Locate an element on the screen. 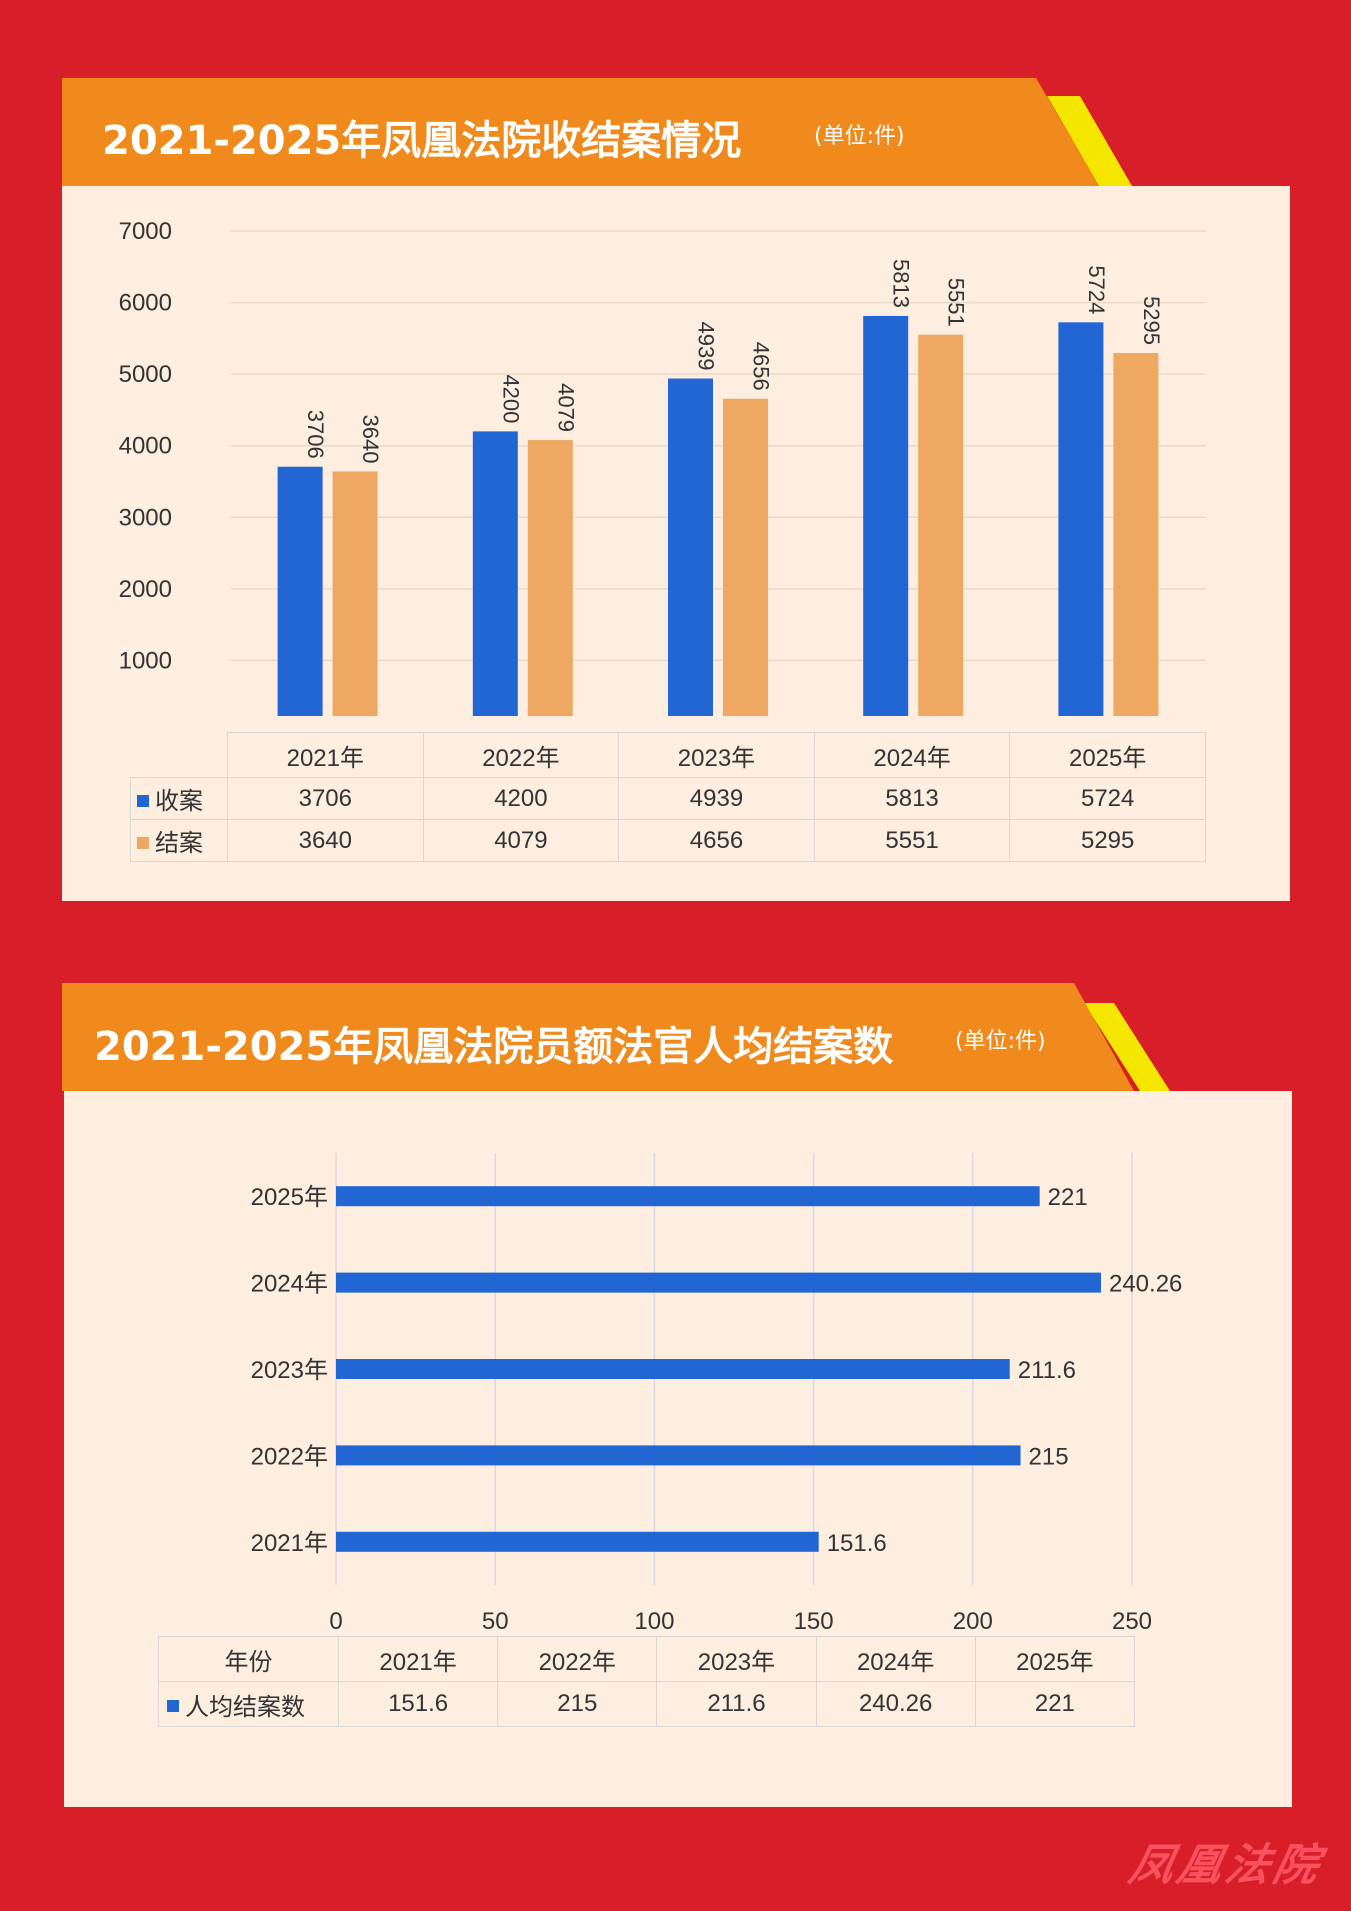  section2-banner: 2021-2025年凤凰法院员额法官人均结案数 (单位:件) is located at coordinates (616, 1037).